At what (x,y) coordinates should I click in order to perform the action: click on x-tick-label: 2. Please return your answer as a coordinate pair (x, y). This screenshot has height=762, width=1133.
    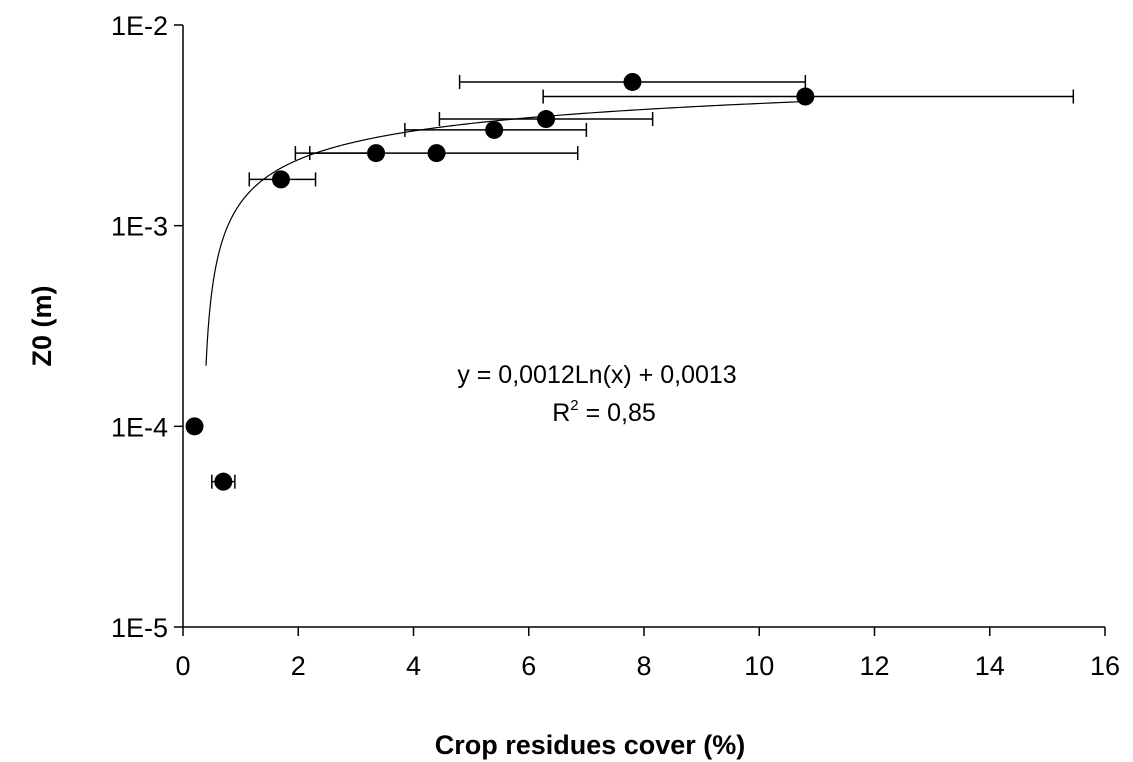
    Looking at the image, I should click on (298, 666).